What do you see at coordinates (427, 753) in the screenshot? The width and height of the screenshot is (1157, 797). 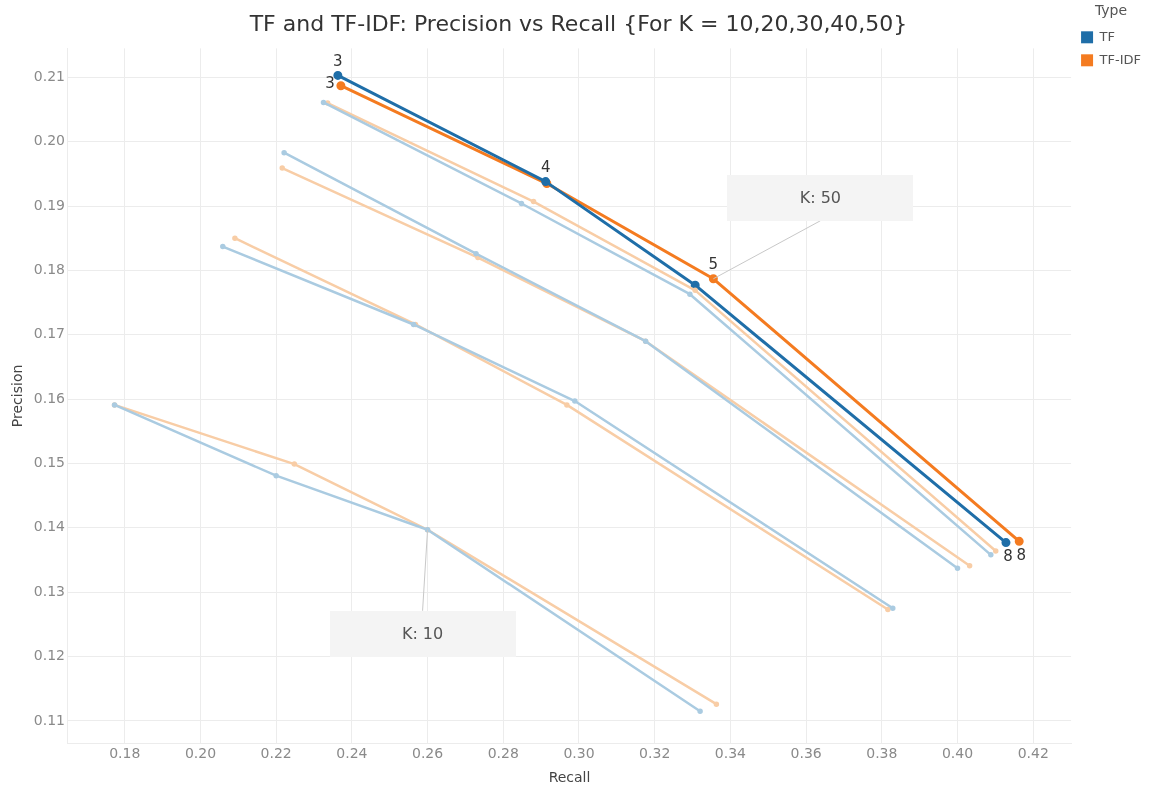 I see `x-tick-label: 0.26` at bounding box center [427, 753].